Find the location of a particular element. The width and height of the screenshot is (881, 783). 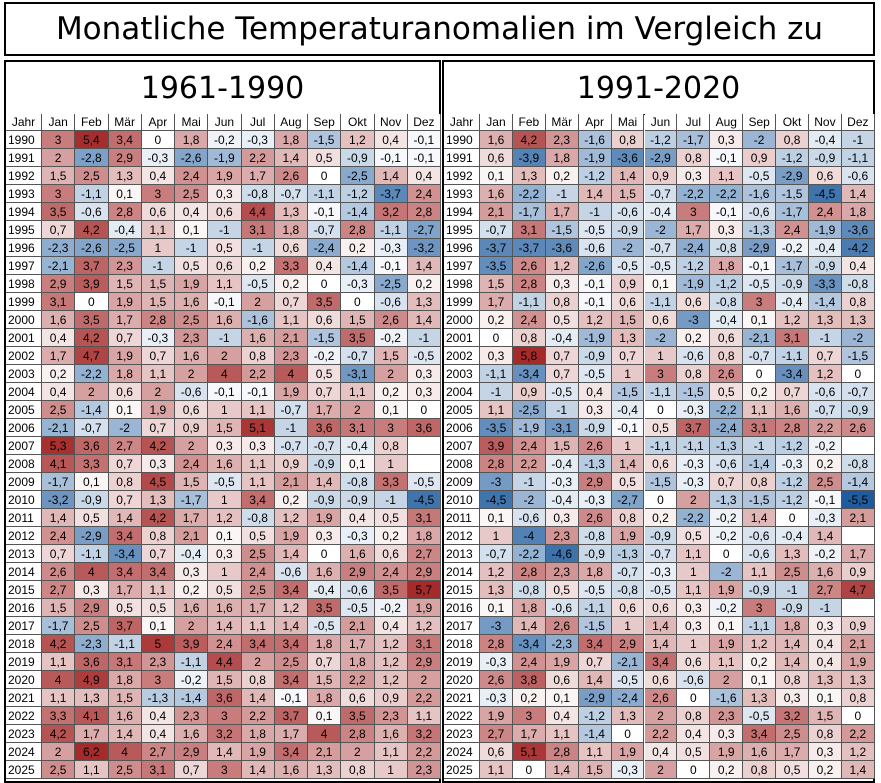

heatmap-cell: -0,2 is located at coordinates (391, 608).